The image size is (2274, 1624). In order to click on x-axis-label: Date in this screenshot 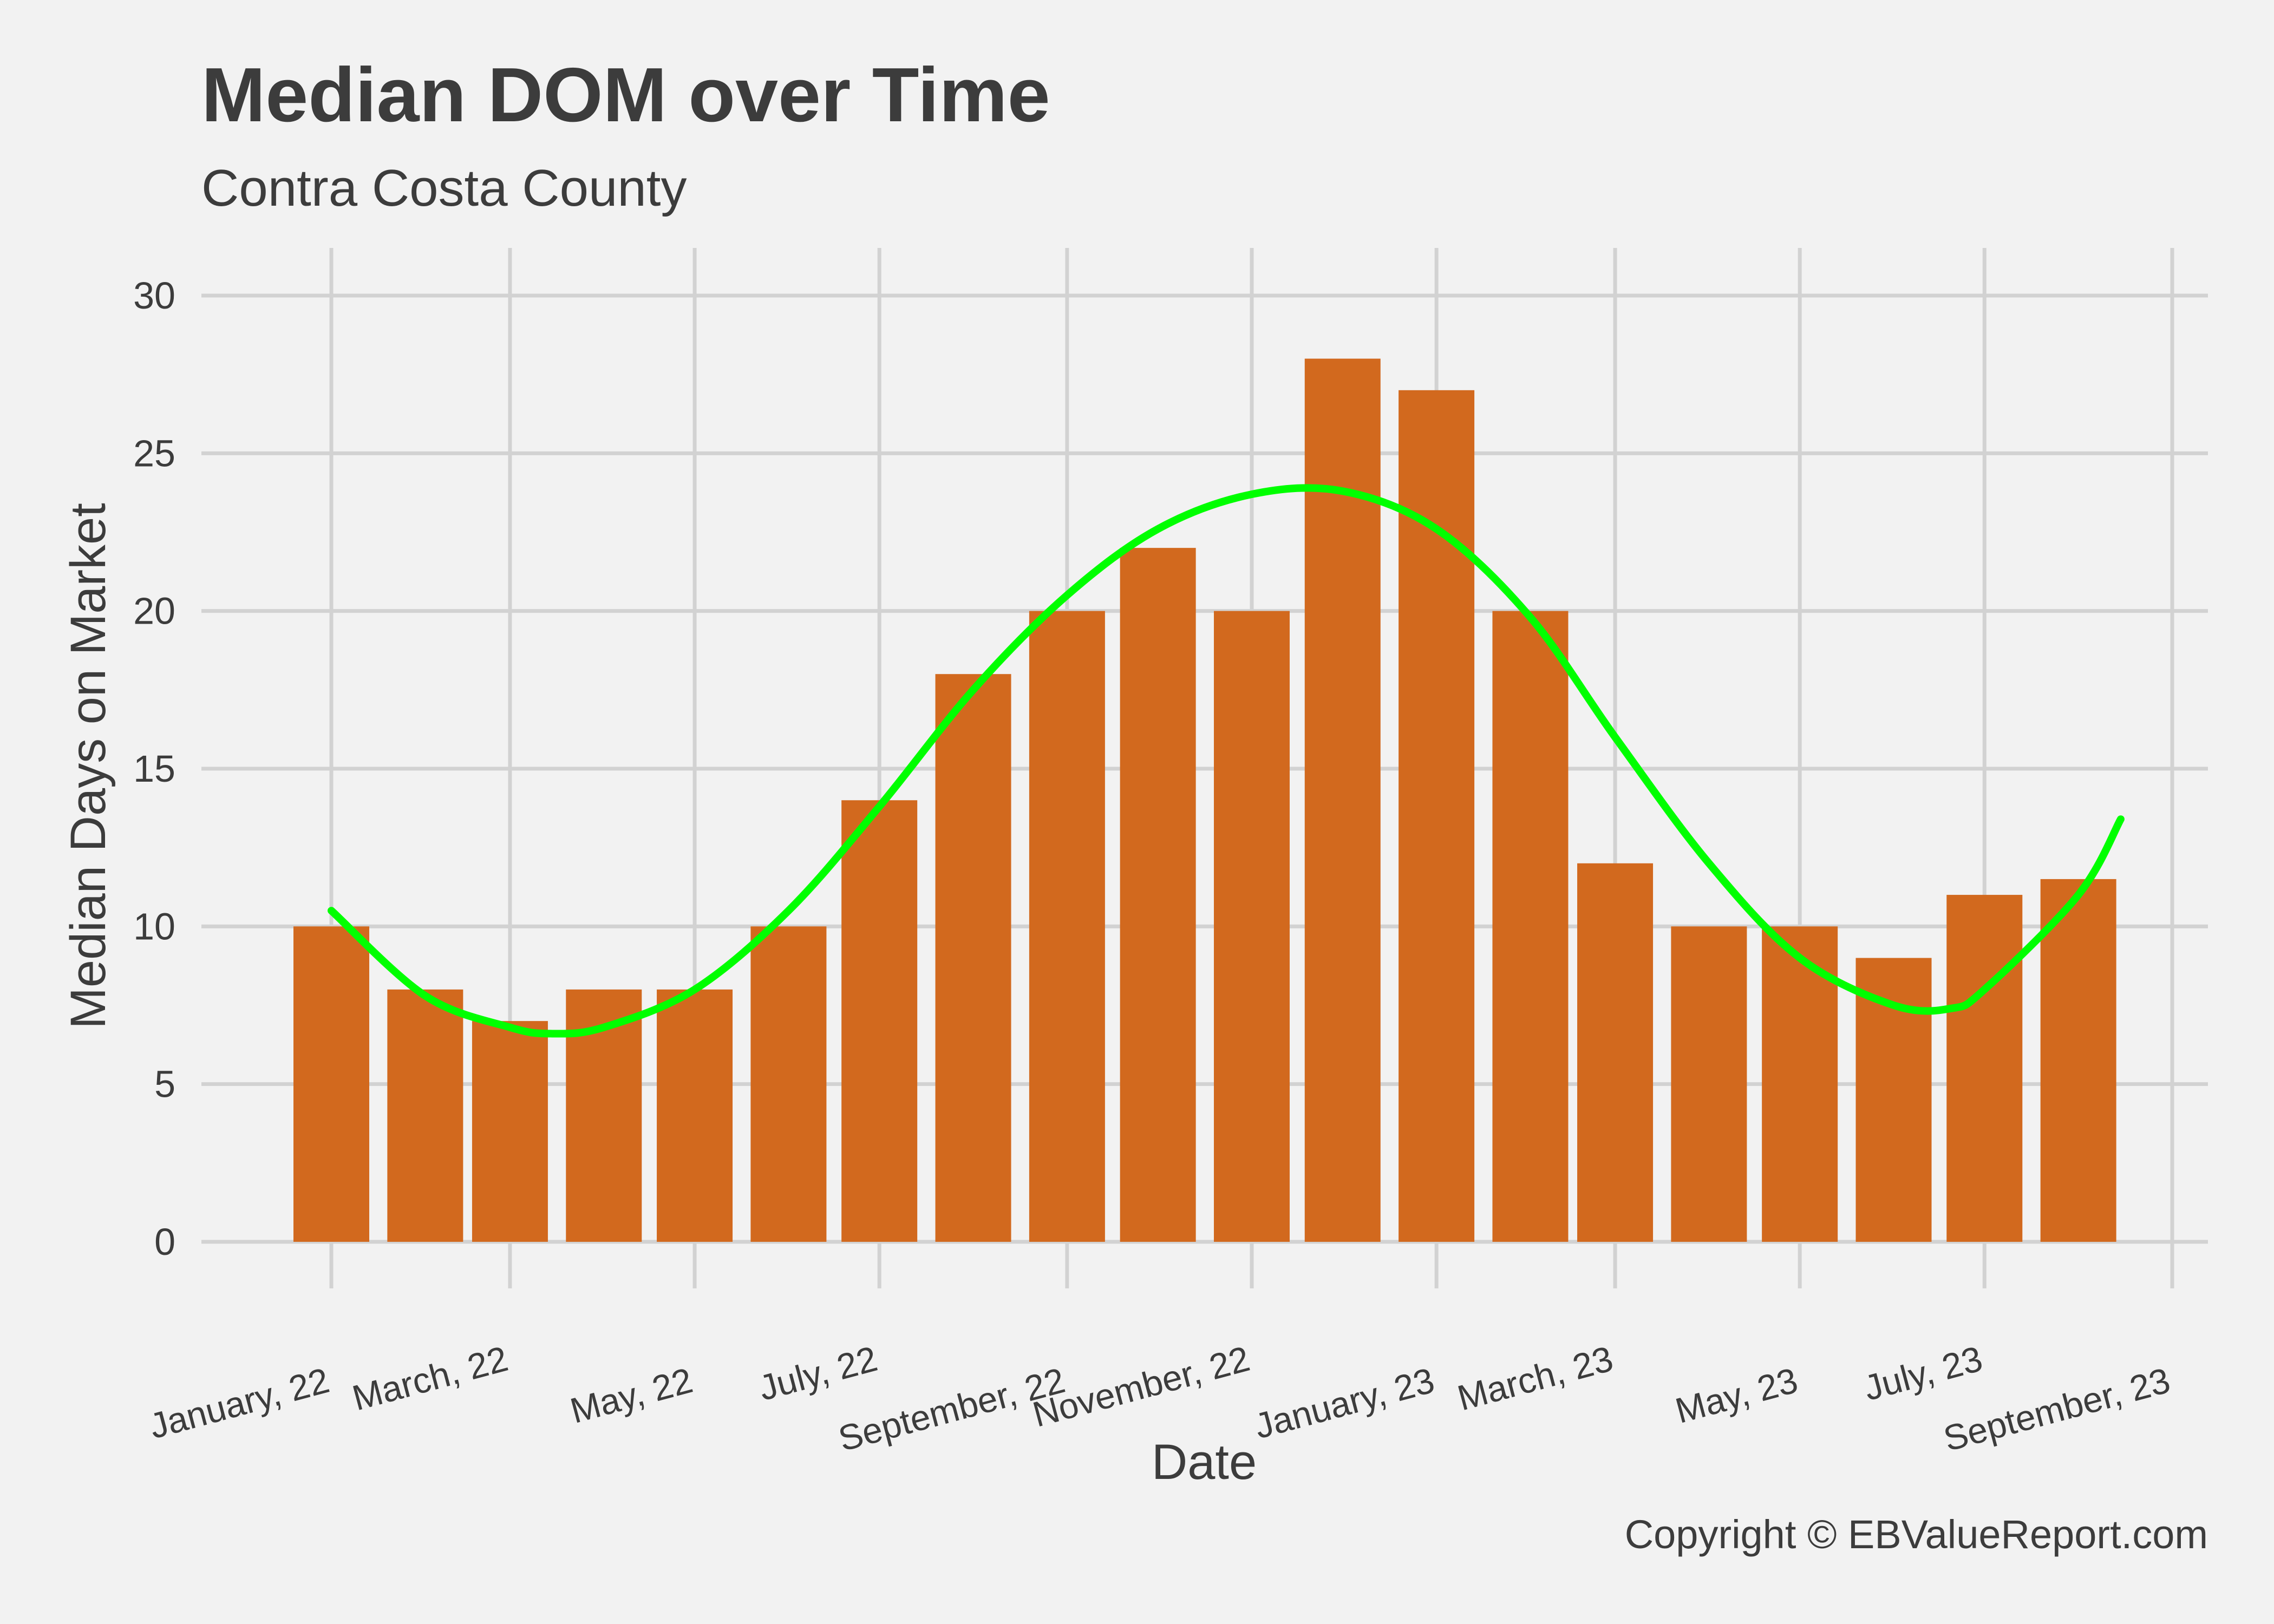, I will do `click(1204, 1462)`.